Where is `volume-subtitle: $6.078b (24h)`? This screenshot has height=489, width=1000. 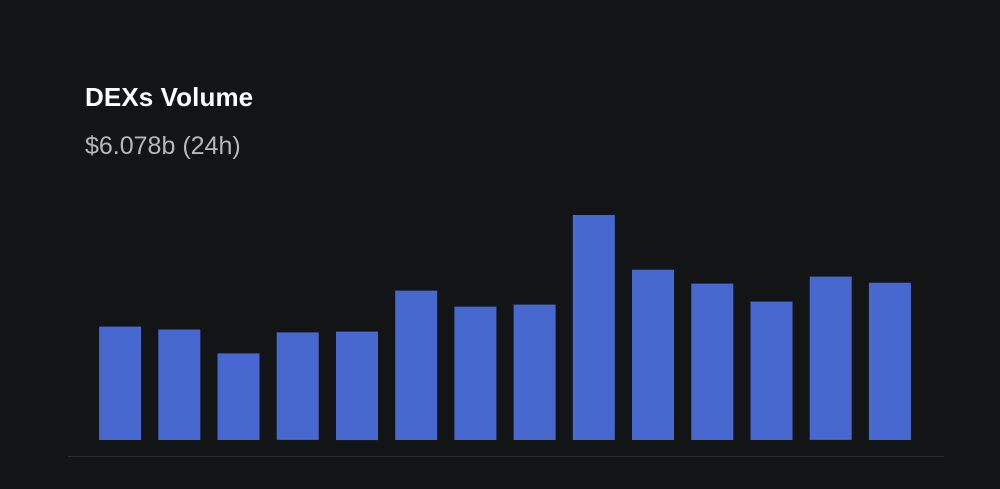 volume-subtitle: $6.078b (24h) is located at coordinates (163, 146).